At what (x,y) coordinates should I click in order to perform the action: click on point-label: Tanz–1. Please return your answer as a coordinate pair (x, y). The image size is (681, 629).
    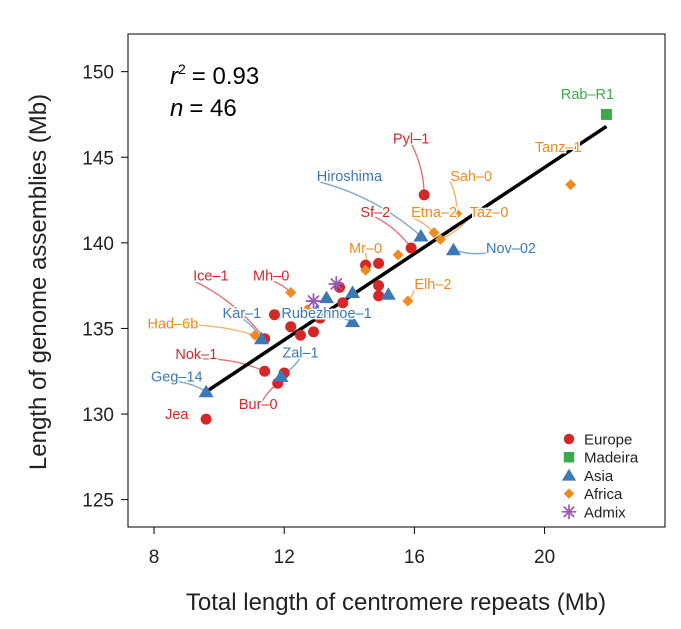
    Looking at the image, I should click on (558, 148).